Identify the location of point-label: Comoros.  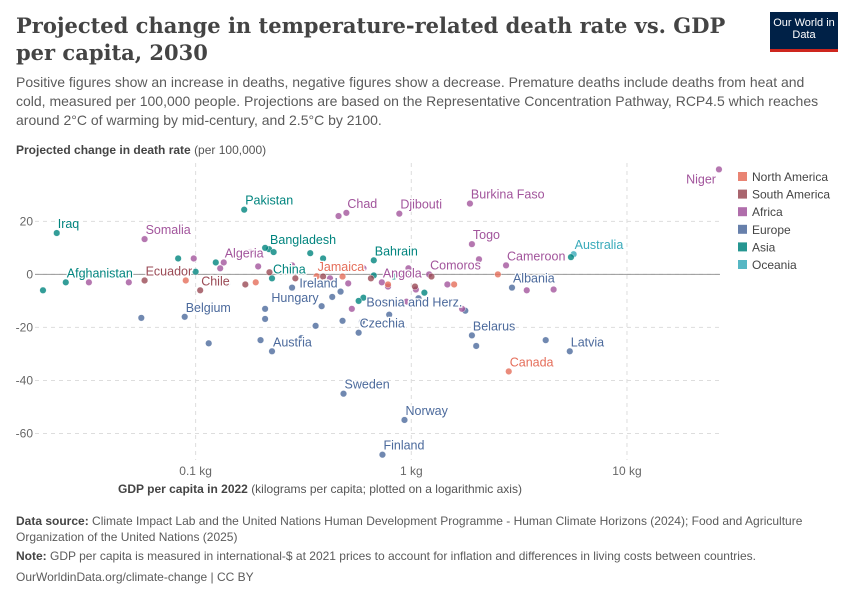
(455, 265).